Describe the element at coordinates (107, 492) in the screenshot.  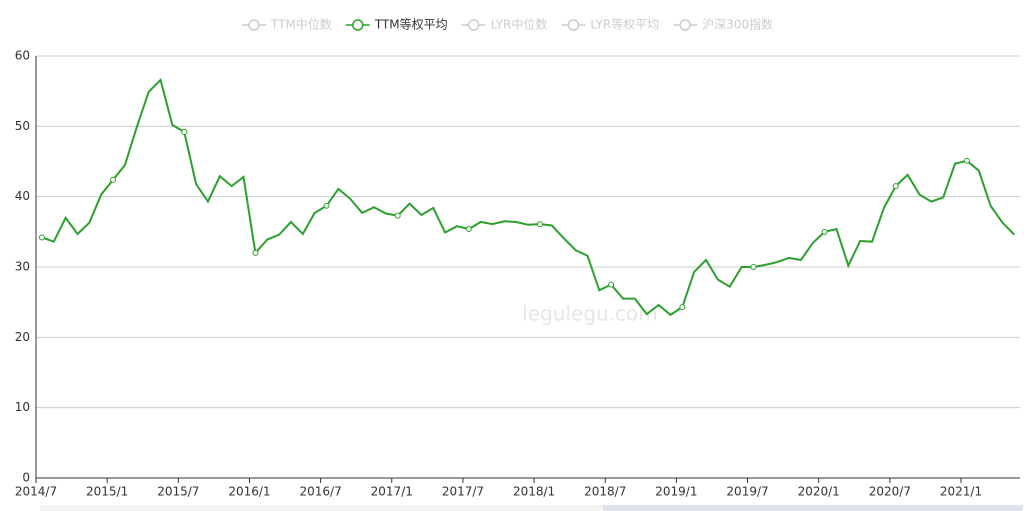
I see `x-tick-label: 2015/1` at that location.